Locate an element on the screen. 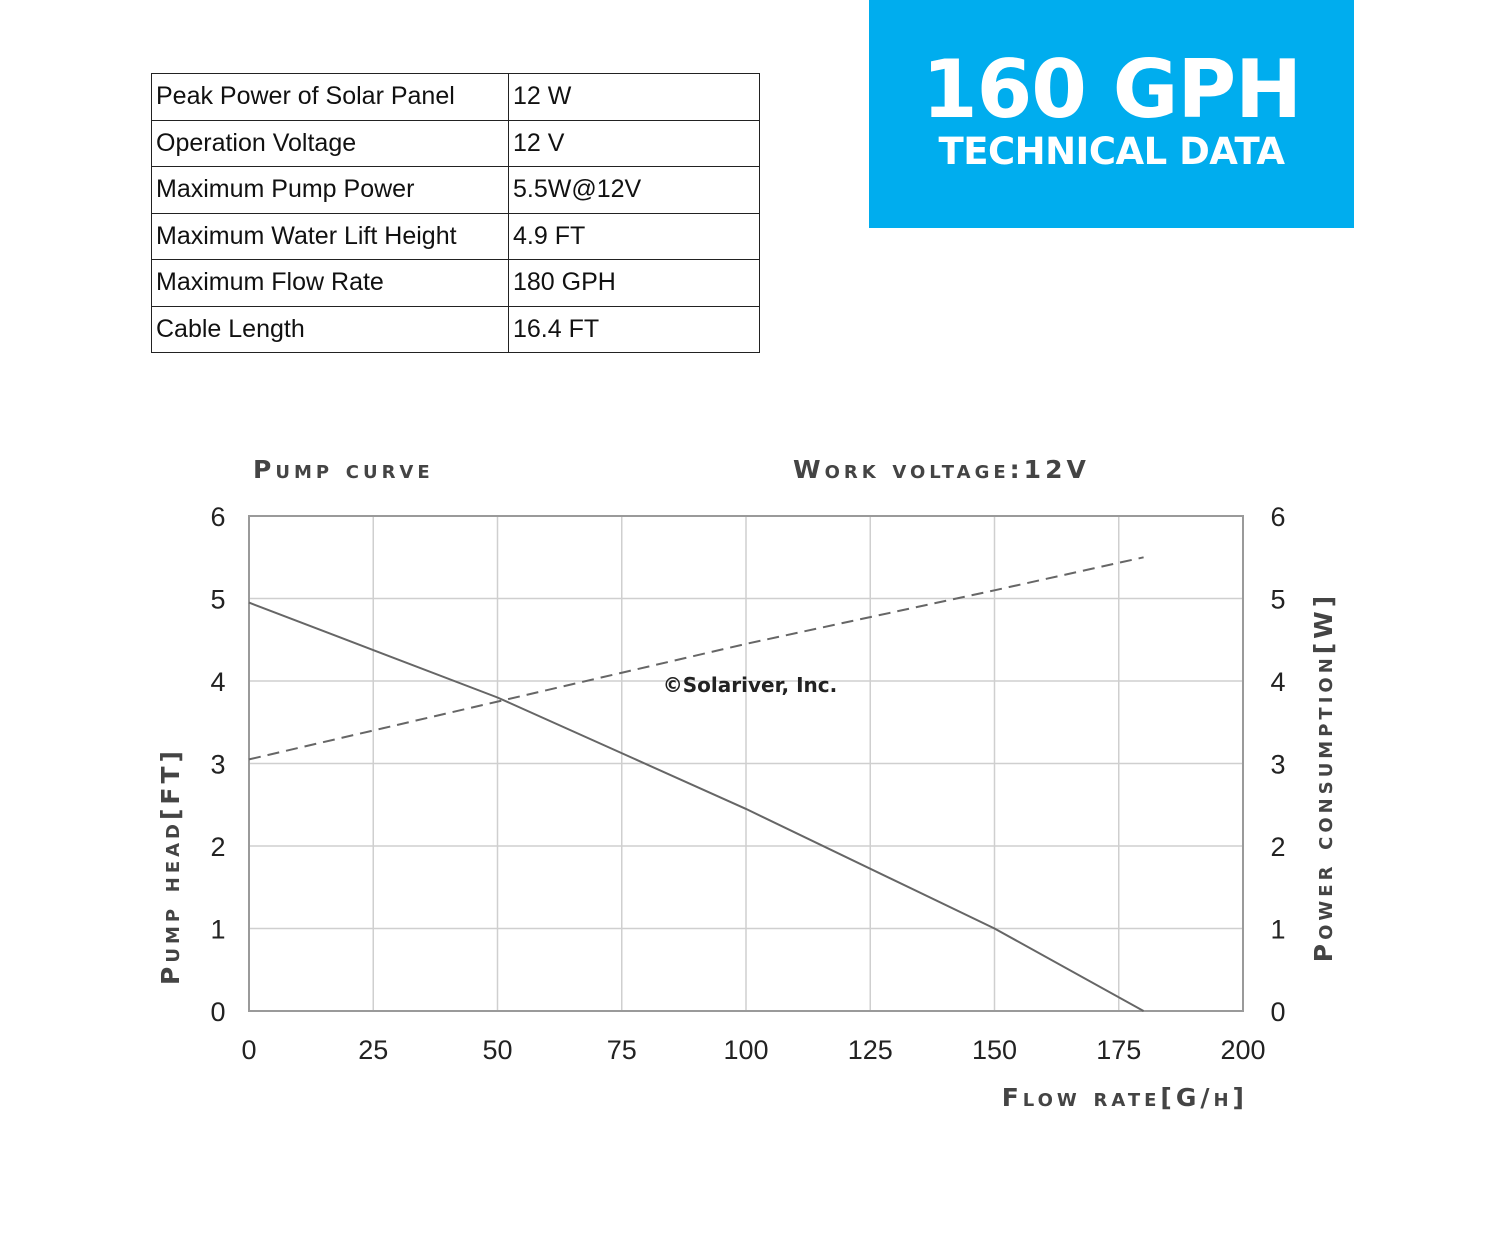 This screenshot has height=1260, width=1500. y2-tick-label: 1 is located at coordinates (1277, 930).